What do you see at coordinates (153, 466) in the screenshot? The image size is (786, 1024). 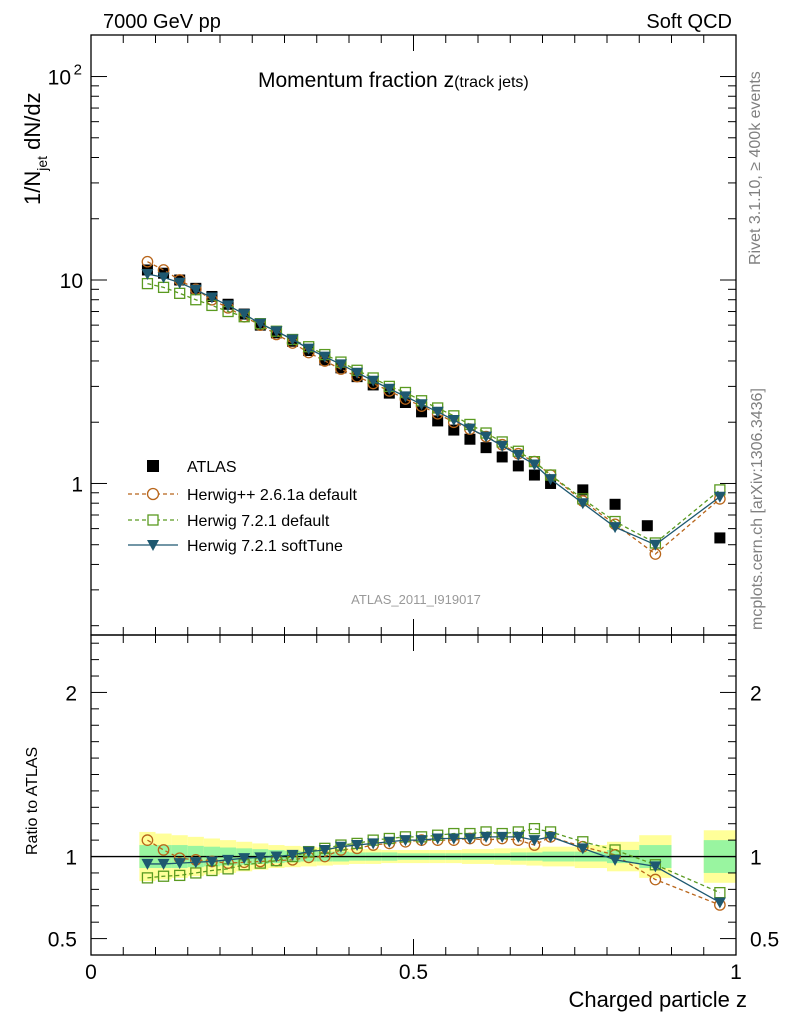 I see `legend-atlas-marker` at bounding box center [153, 466].